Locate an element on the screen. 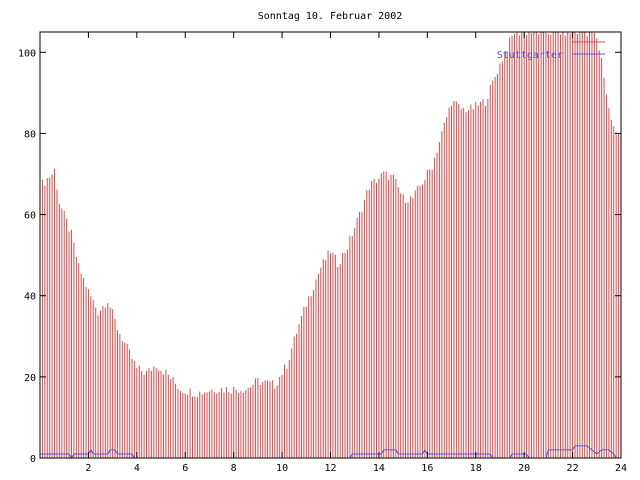  x-tick-label: 20 is located at coordinates (524, 468).